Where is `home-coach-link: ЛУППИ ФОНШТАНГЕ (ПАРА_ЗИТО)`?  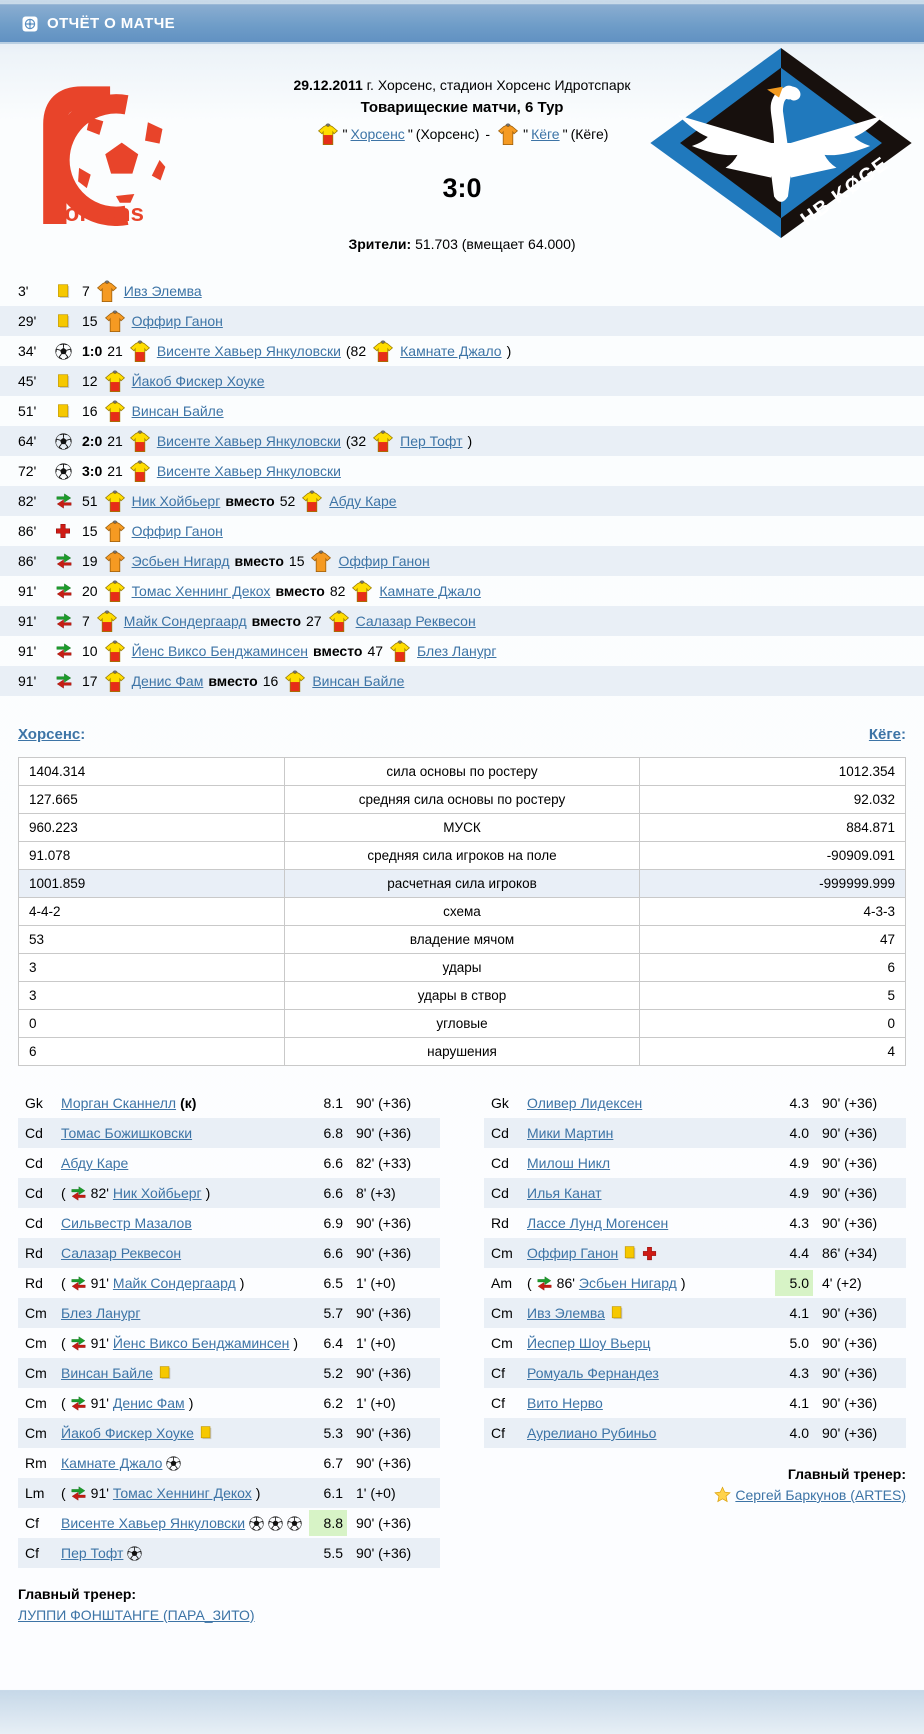 home-coach-link: ЛУППИ ФОНШТАНГЕ (ПАРА_ЗИТО) is located at coordinates (136, 1615).